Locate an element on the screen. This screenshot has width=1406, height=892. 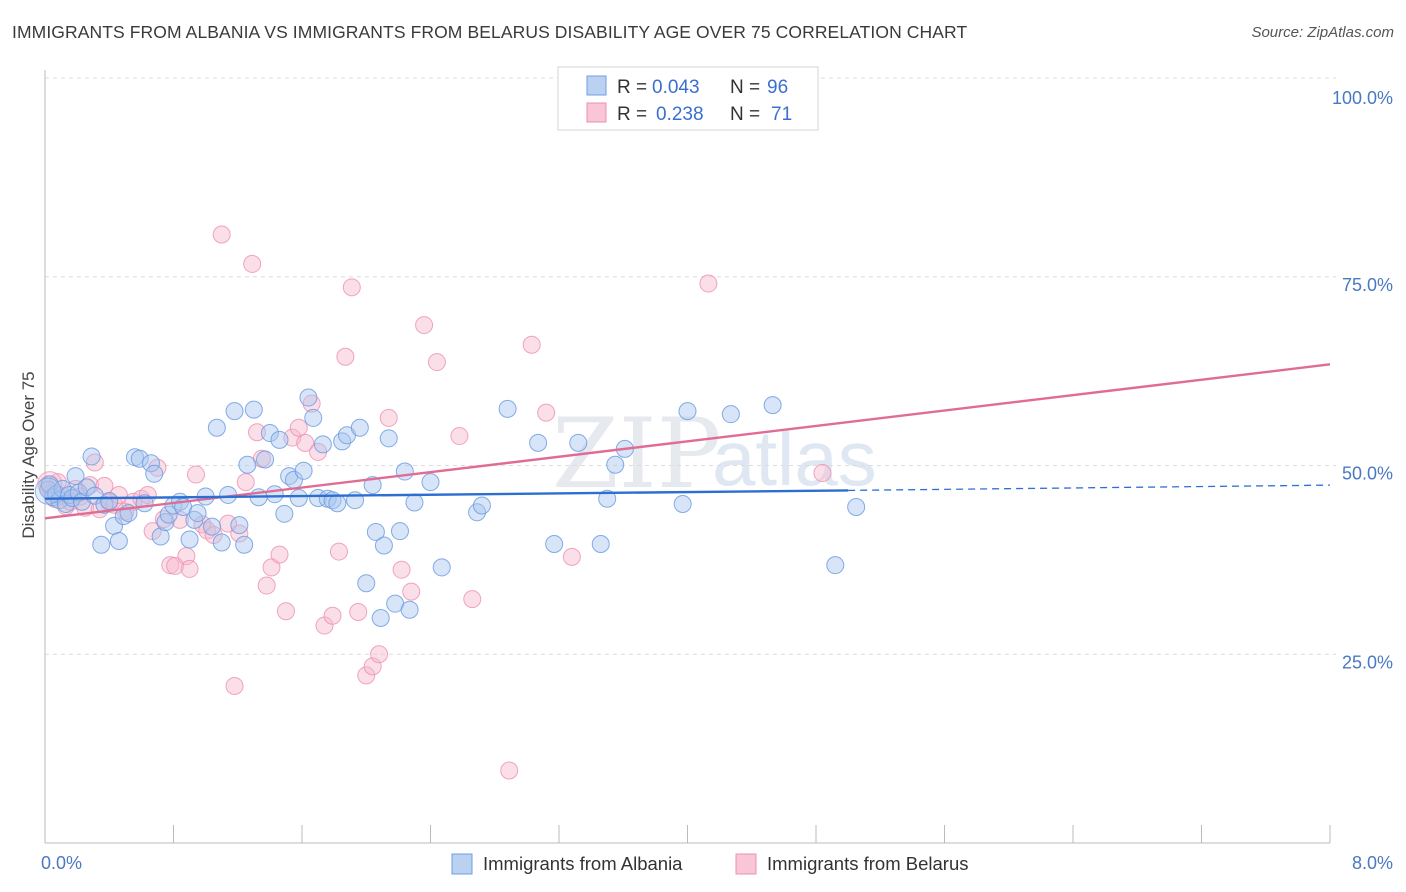
belarus-r-value: 0.238 is located at coordinates (680, 114).